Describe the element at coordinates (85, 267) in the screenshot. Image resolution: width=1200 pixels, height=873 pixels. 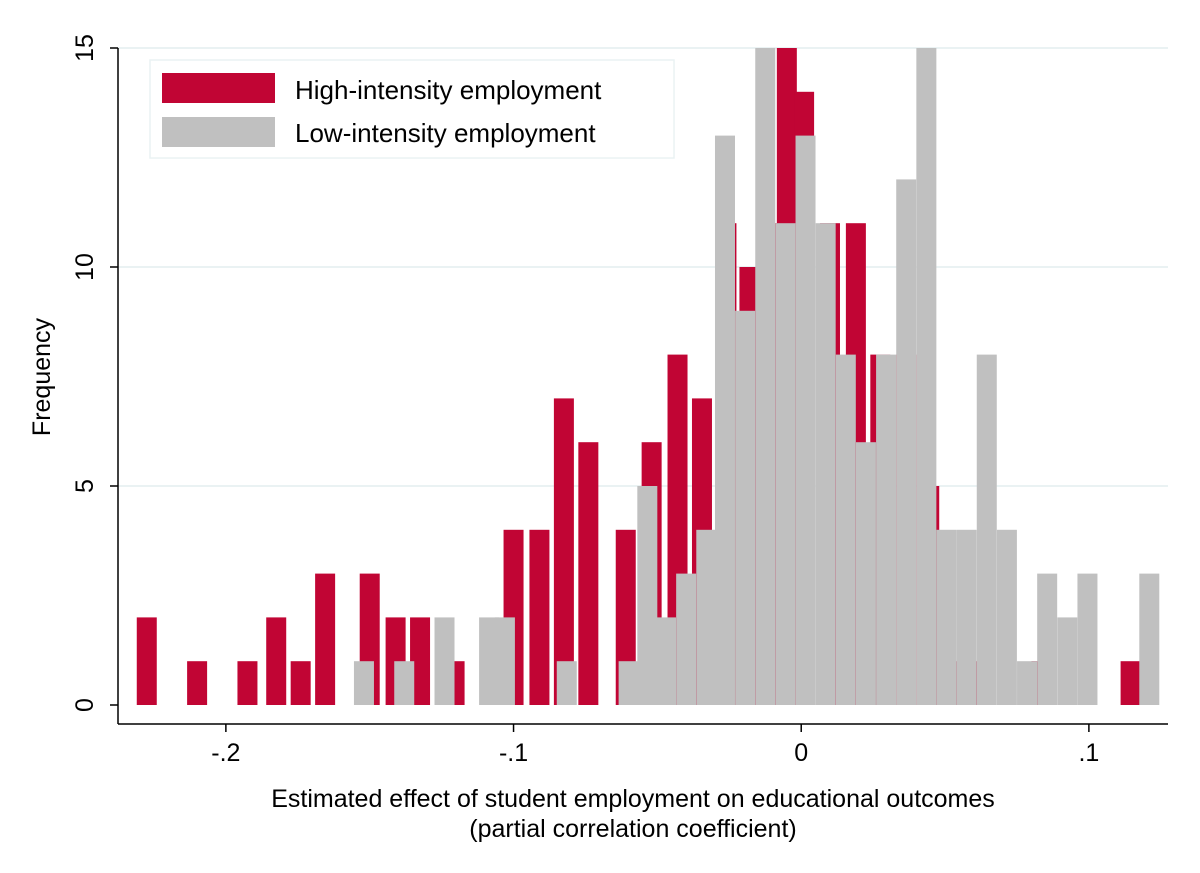
I see `y-tick-label-2: 10` at that location.